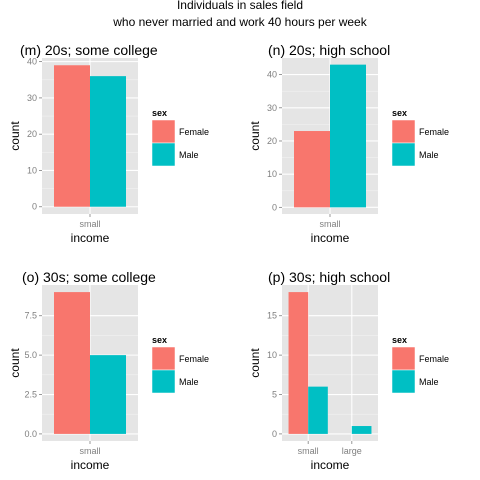 The image size is (480, 480). Describe the element at coordinates (240, 6) in the screenshot. I see `figure-title-line-1: Individuals in sales field` at that location.